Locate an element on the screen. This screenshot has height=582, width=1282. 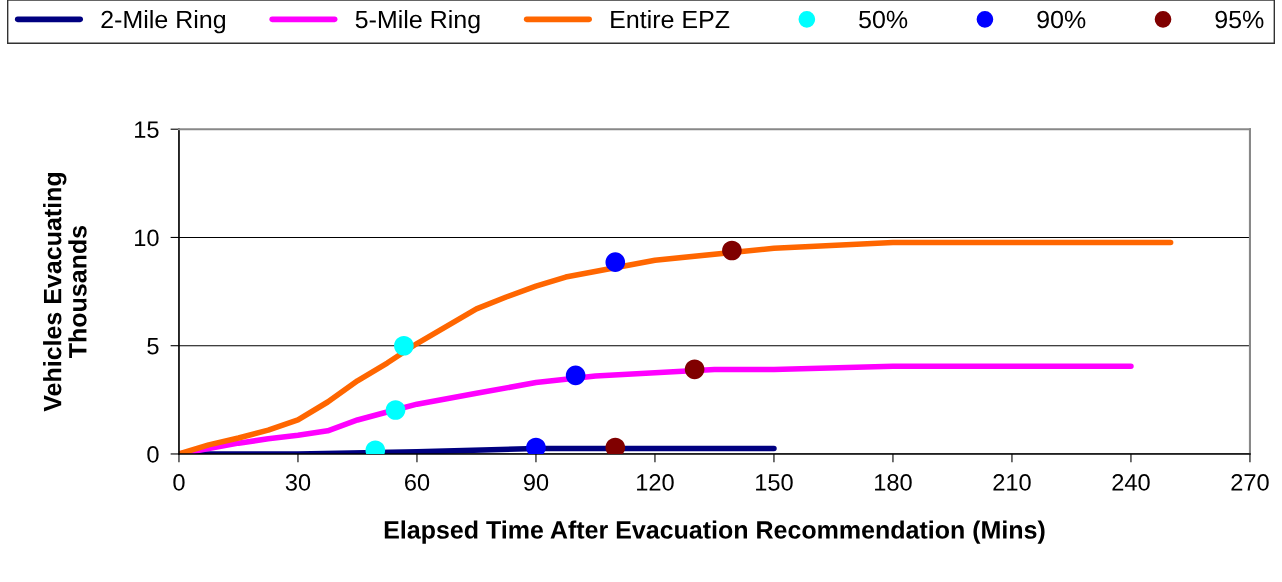
x-axis-title: Elapsed Time After Evacuation Recommendation (Mins) is located at coordinates (714, 532).